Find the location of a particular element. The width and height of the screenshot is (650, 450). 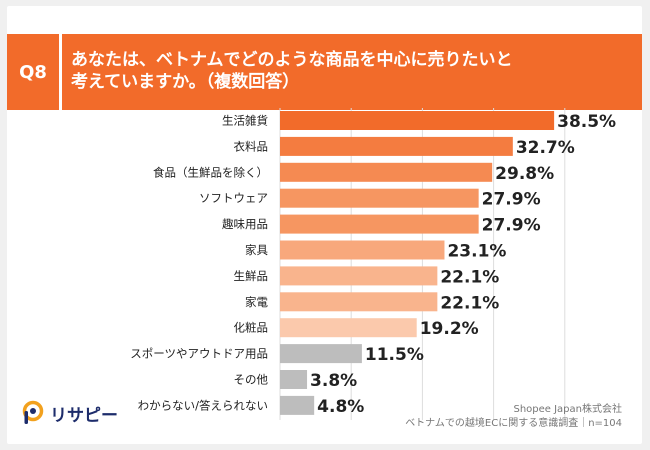

category-label: スポーツやアウトドア用品 is located at coordinates (199, 354).